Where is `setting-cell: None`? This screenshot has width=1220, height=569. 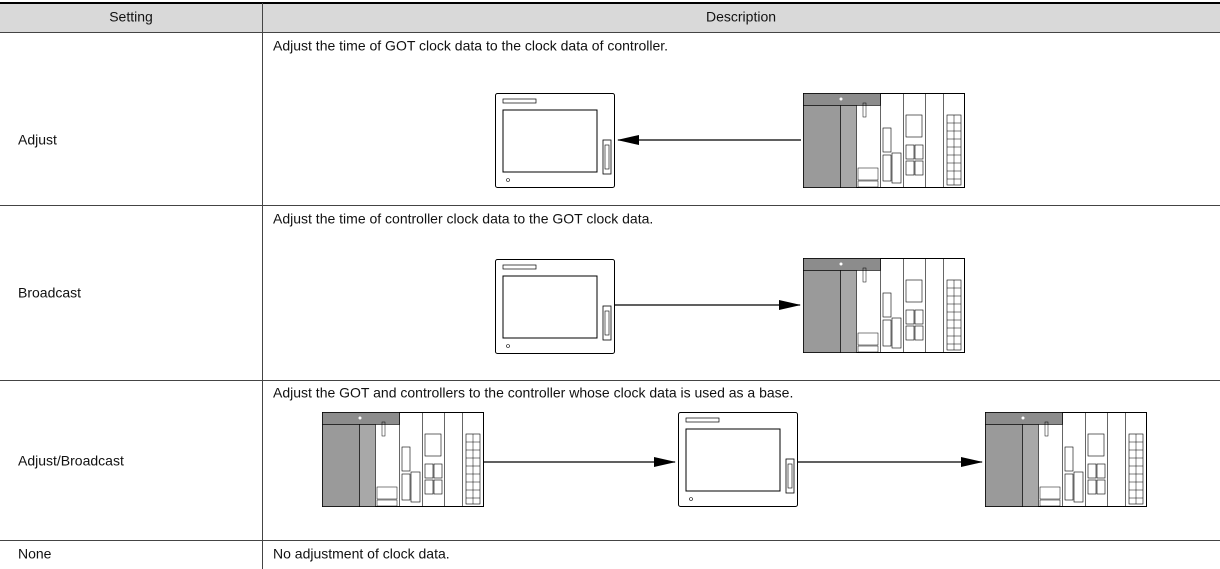 setting-cell: None is located at coordinates (35, 554).